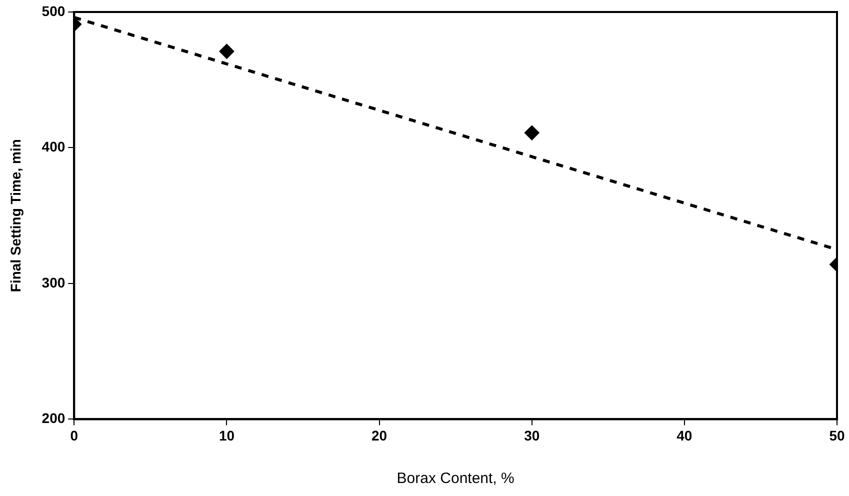  Describe the element at coordinates (532, 435) in the screenshot. I see `x-tick-label: 30` at that location.